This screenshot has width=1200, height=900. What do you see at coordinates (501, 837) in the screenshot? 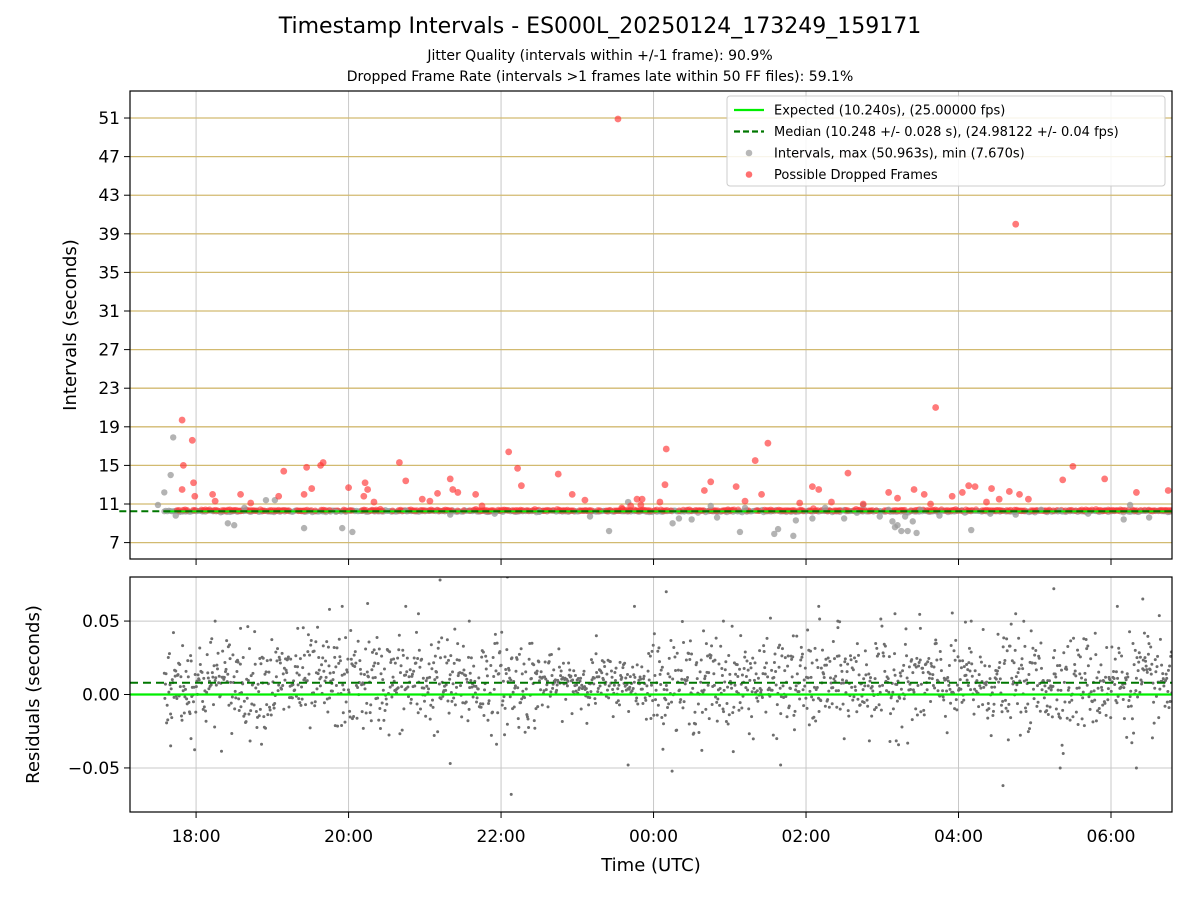
I see `bottom-xtick-label: 22:00` at bounding box center [501, 837].